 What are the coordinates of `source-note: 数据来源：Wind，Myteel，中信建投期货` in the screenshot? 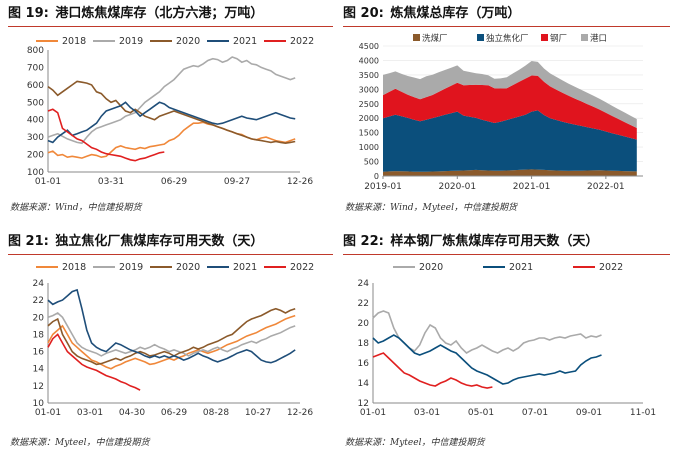 It's located at (431, 208).